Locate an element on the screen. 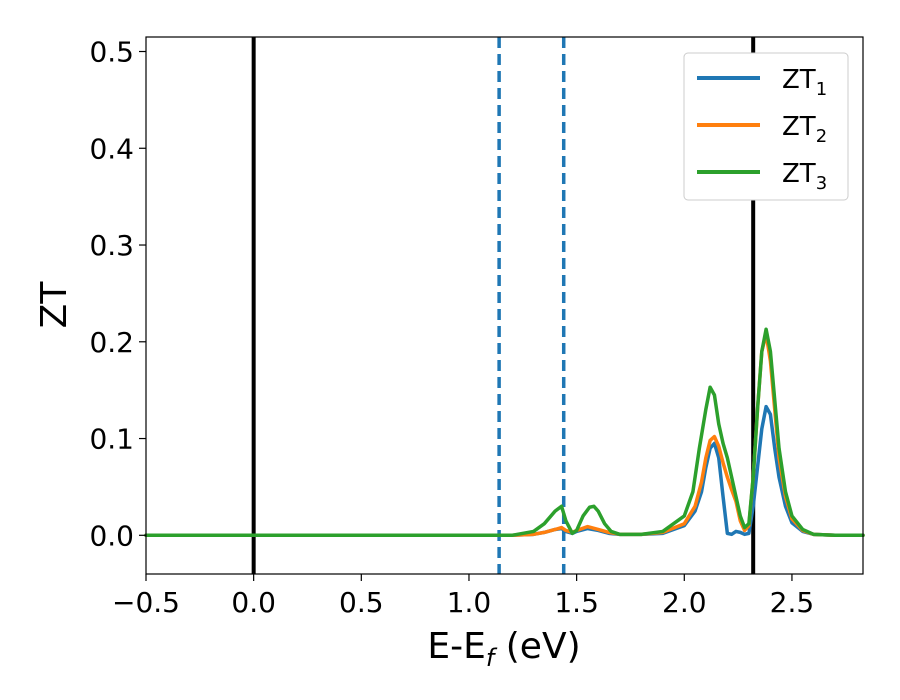  x-tick-label: 1.0 is located at coordinates (469, 602).